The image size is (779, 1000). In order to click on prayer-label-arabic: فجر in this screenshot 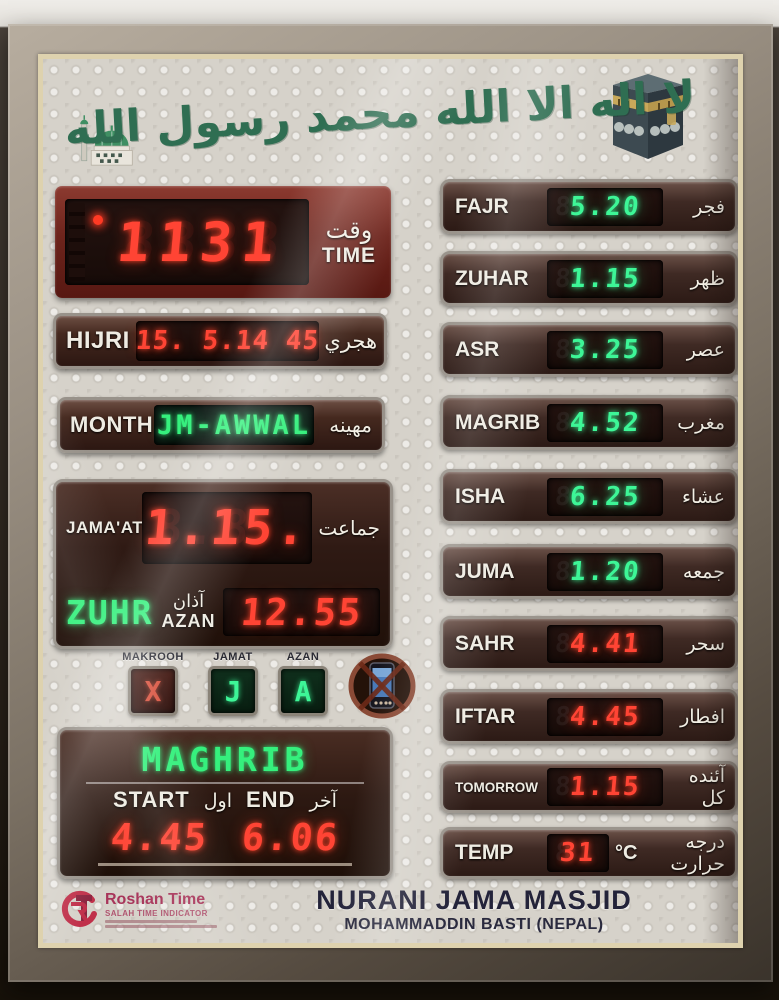, I will do `click(709, 206)`.